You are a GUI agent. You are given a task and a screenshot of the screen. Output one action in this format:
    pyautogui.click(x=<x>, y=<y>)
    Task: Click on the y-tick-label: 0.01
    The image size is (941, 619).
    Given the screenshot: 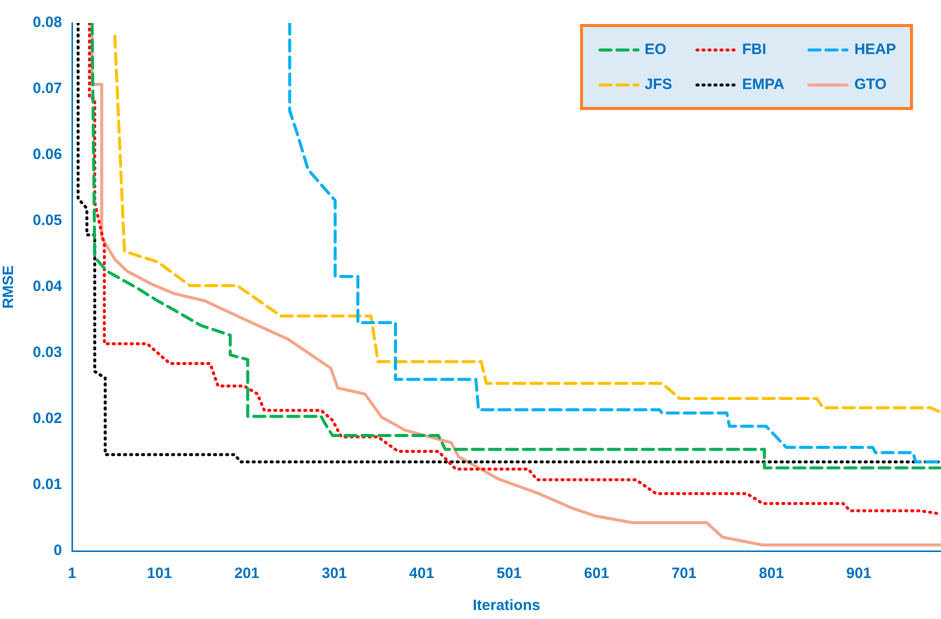 What is the action you would take?
    pyautogui.click(x=47, y=485)
    